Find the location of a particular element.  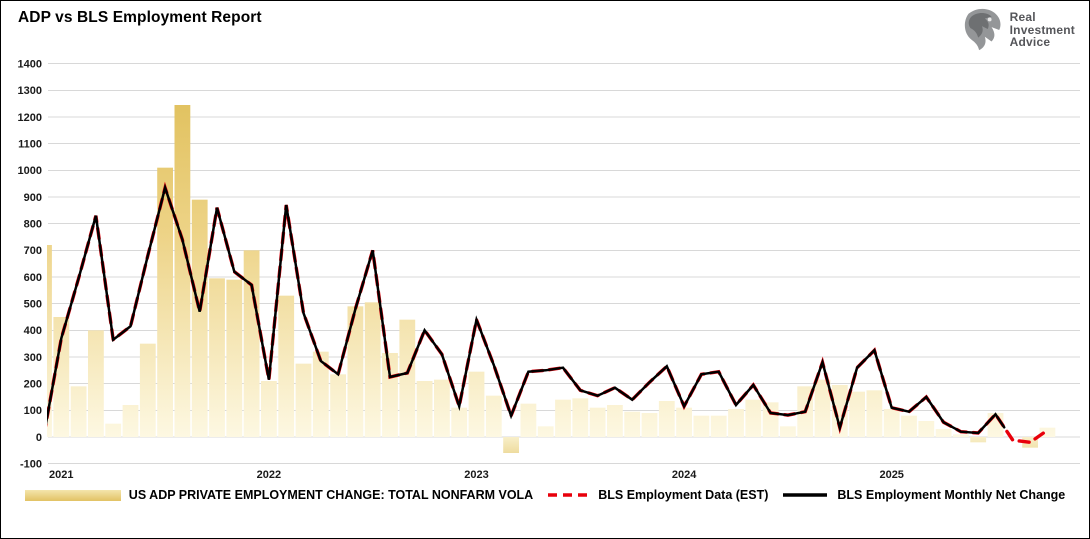

x-axis-labels: 2021 2022 2023 2024 2025 is located at coordinates (476, 475).